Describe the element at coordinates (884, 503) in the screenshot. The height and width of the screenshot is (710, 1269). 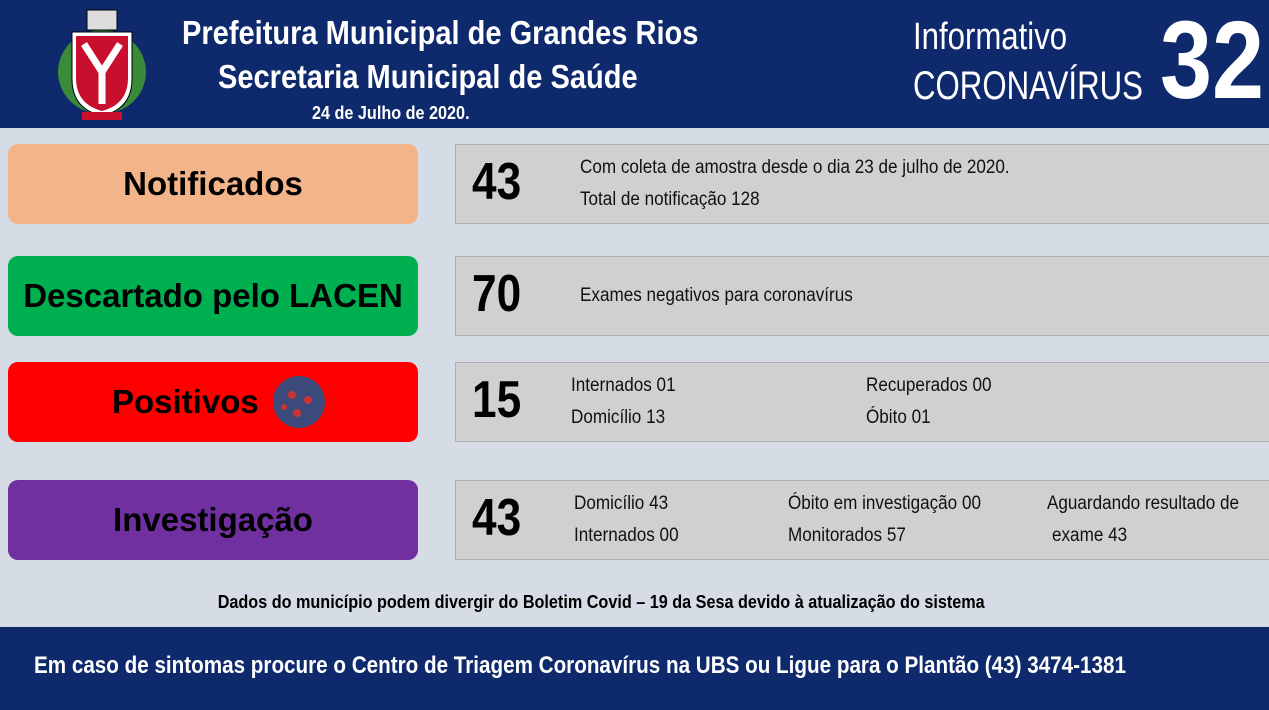
I see `row-detail: Óbito em investigação 00` at that location.